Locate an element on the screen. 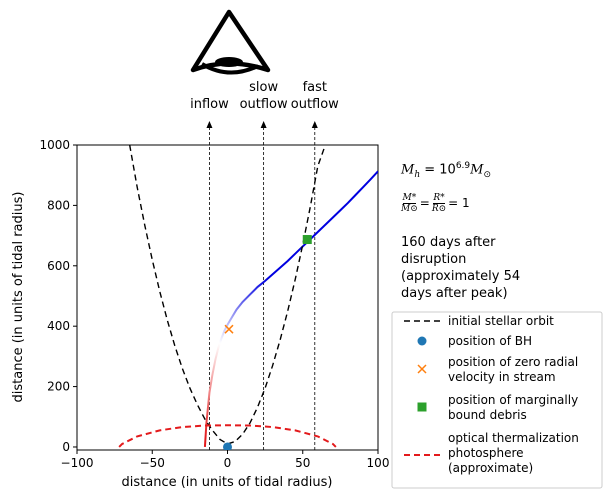 The width and height of the screenshot is (603, 489). view-direction-label: slow is located at coordinates (263, 87).